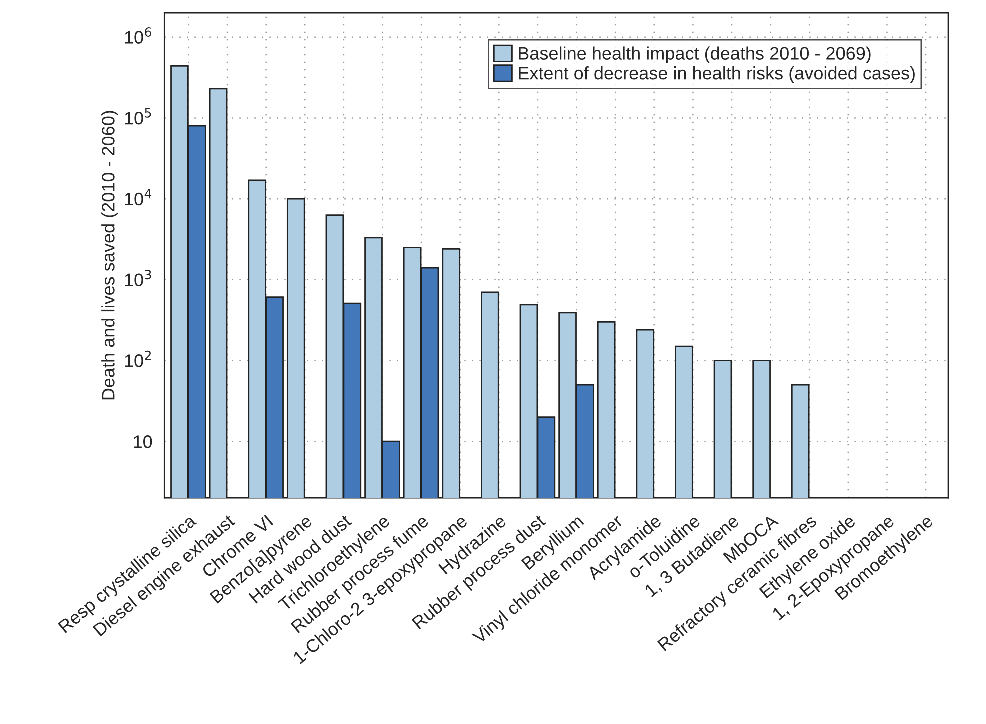  Describe the element at coordinates (695, 55) in the screenshot. I see `legend-label: Baseline health impact (deaths 2010 - 2069)` at that location.